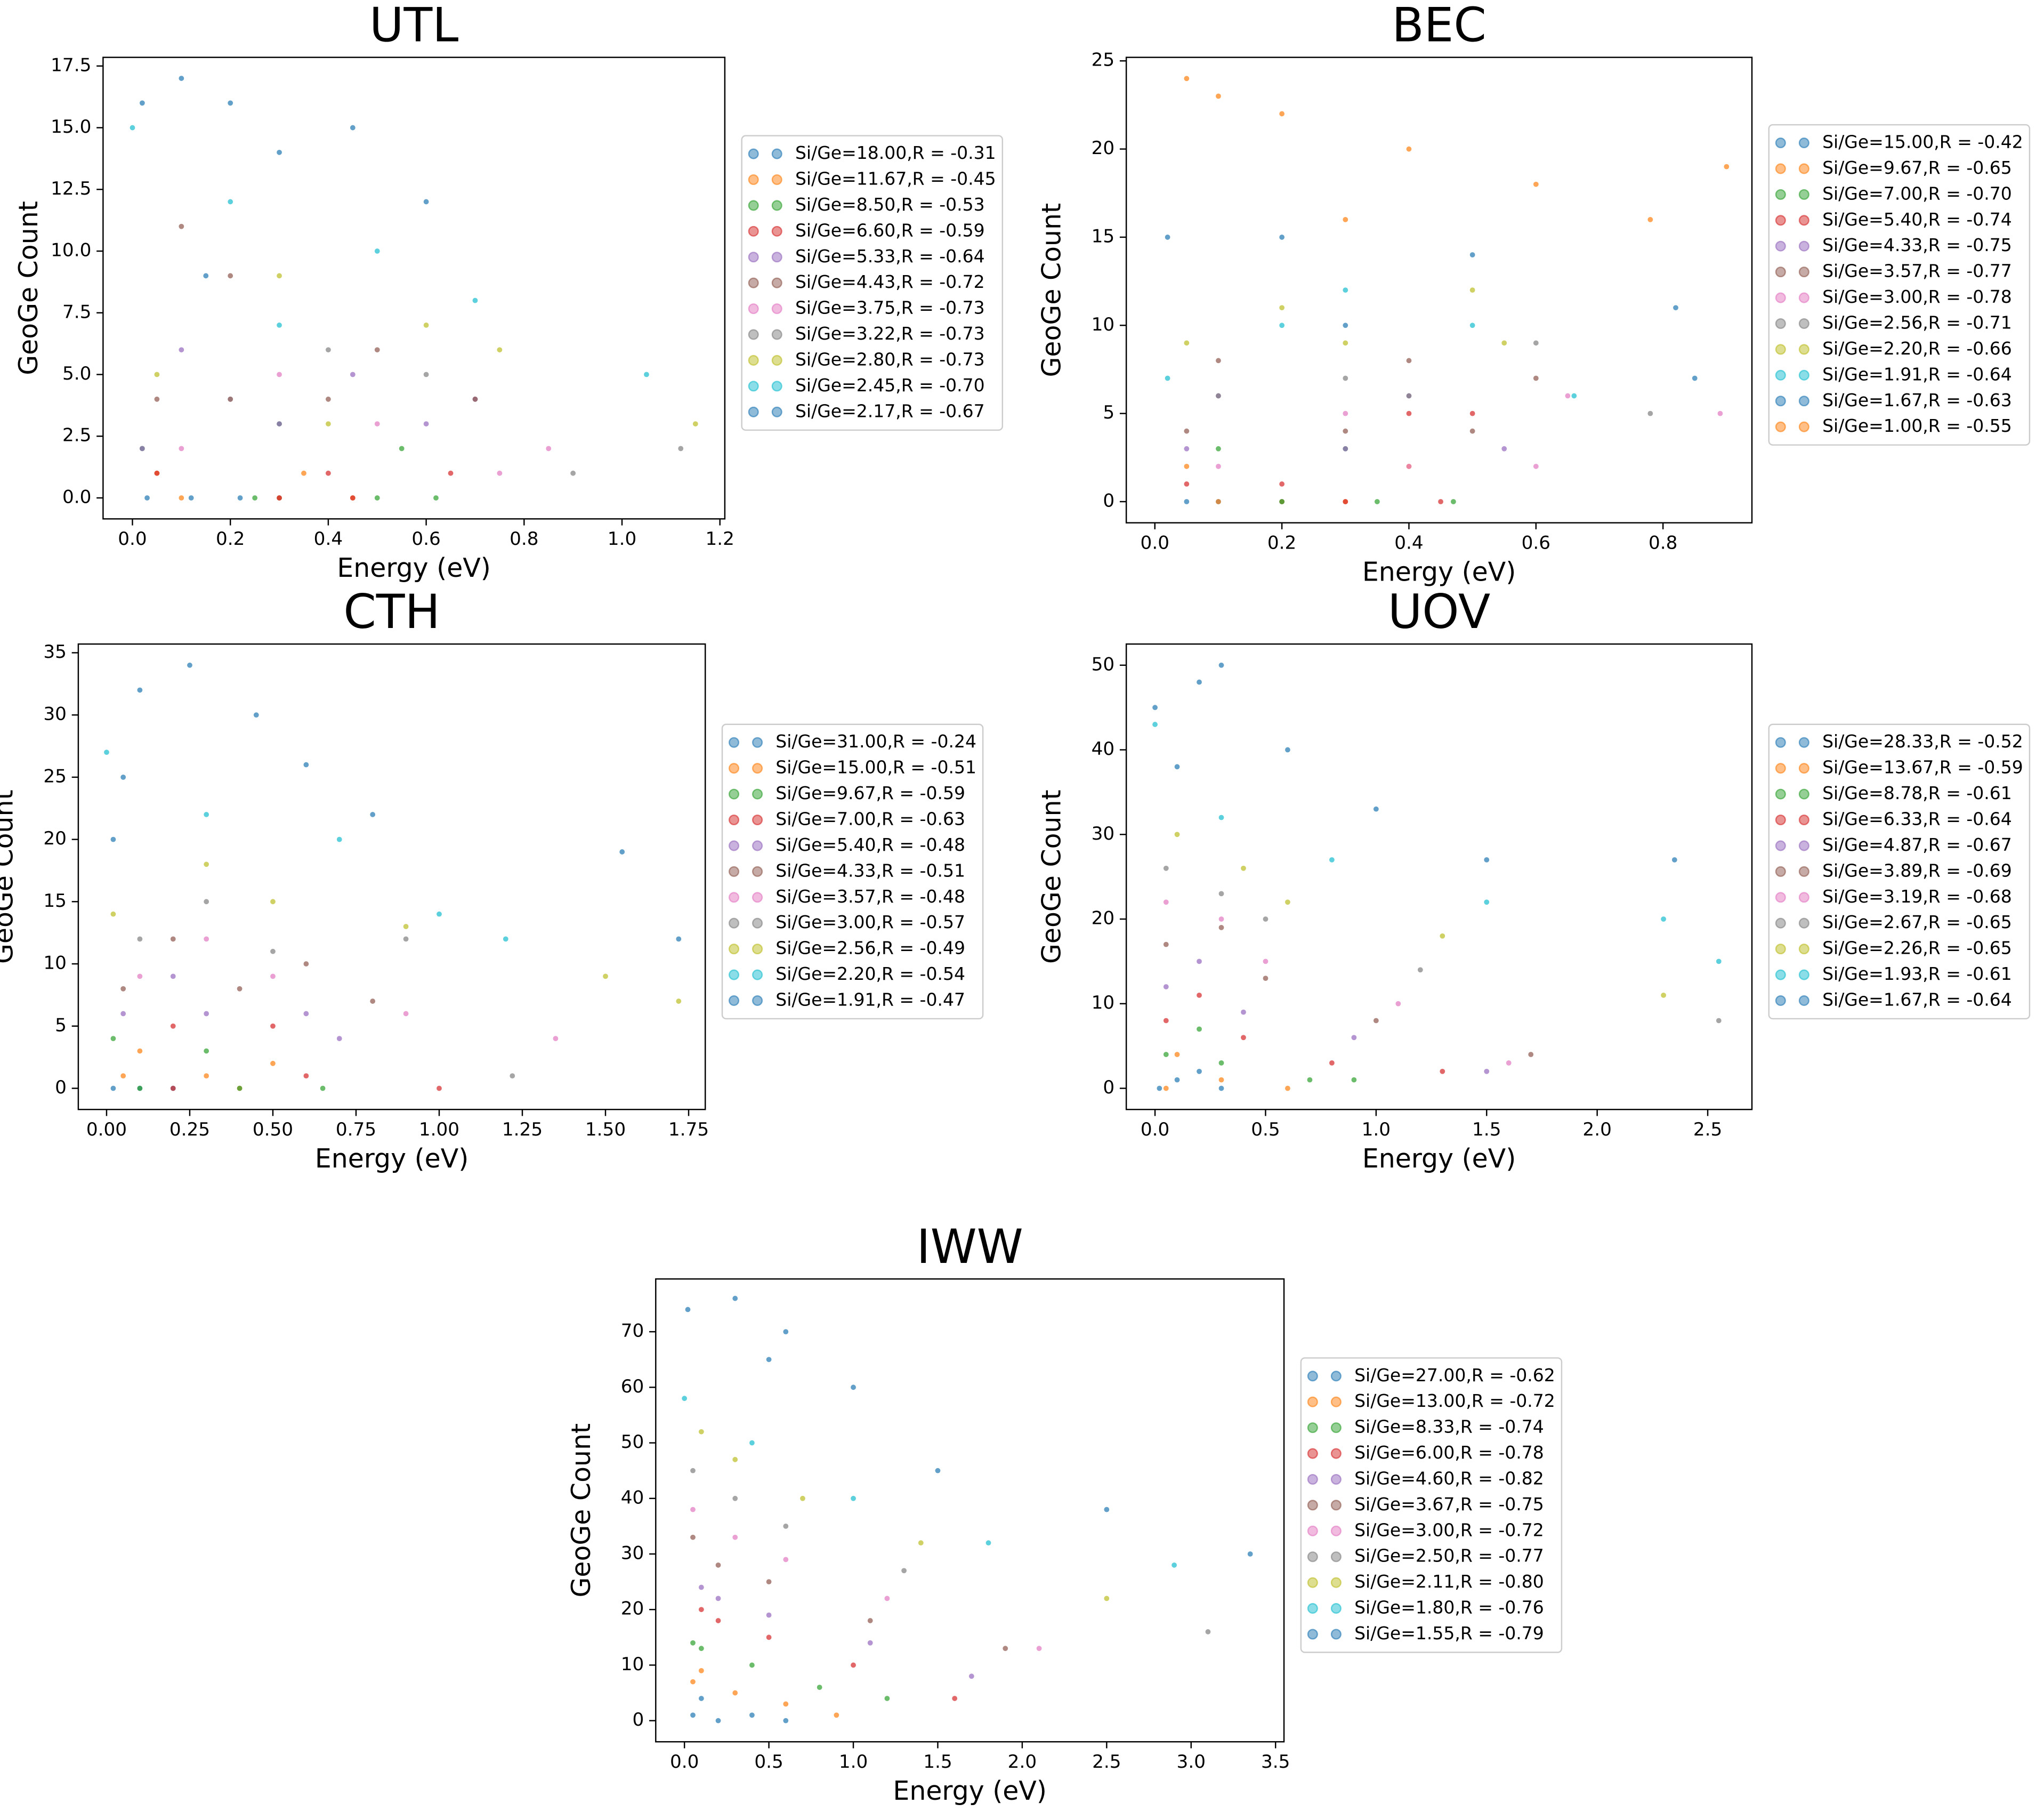 This screenshot has height=1820, width=2044. What do you see at coordinates (107, 1130) in the screenshot?
I see `x-tick-label: 0.00` at bounding box center [107, 1130].